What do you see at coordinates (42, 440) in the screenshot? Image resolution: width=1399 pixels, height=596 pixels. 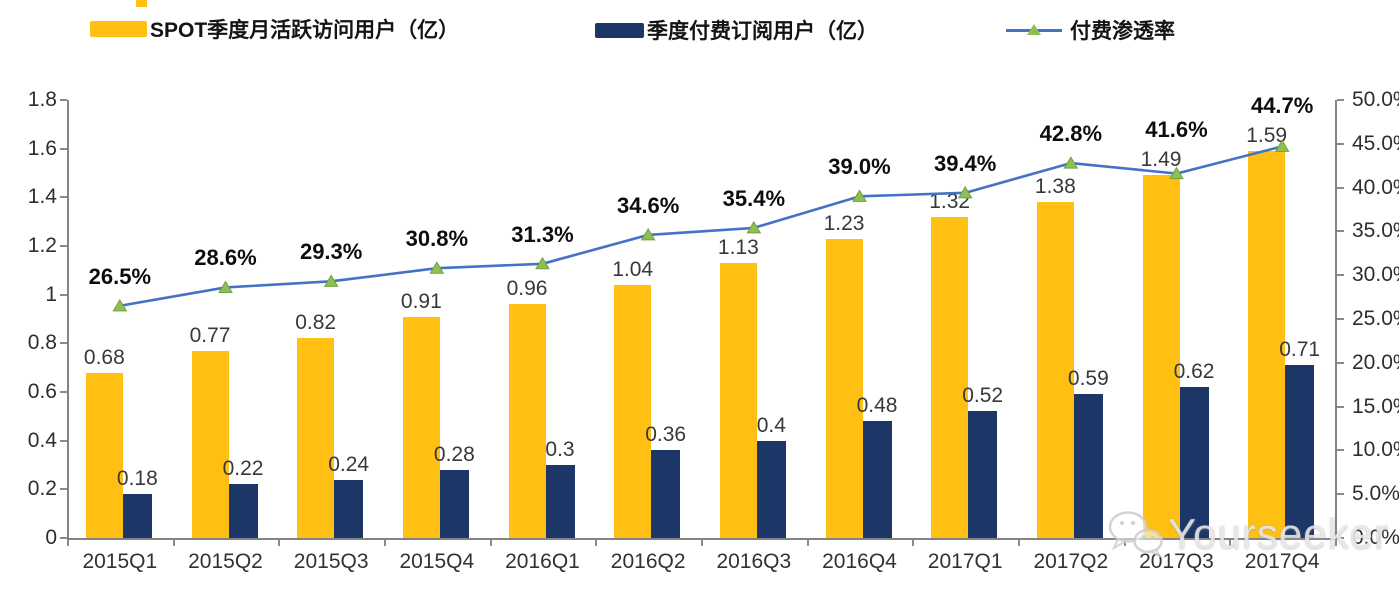 I see `left-axis-tick-label: 0.4` at bounding box center [42, 440].